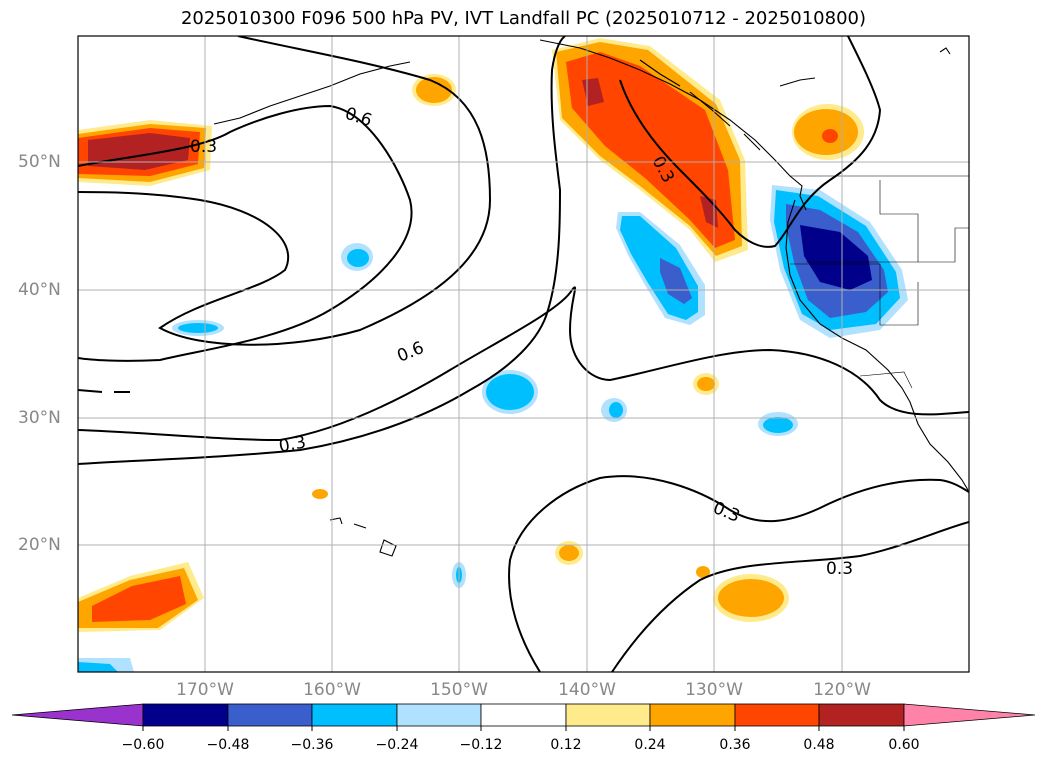  I want to click on lon-label: 130°W, so click(714, 690).